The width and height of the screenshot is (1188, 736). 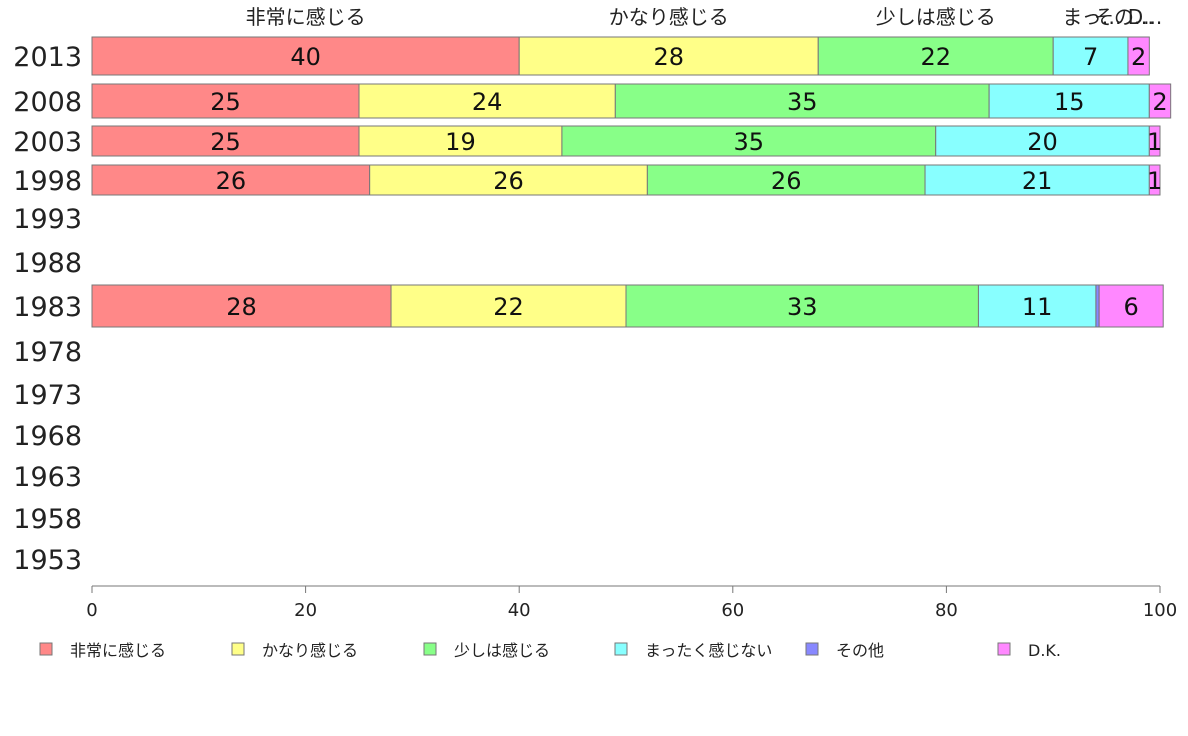 I want to click on legend-label-3: まったく感じない, so click(x=708, y=650).